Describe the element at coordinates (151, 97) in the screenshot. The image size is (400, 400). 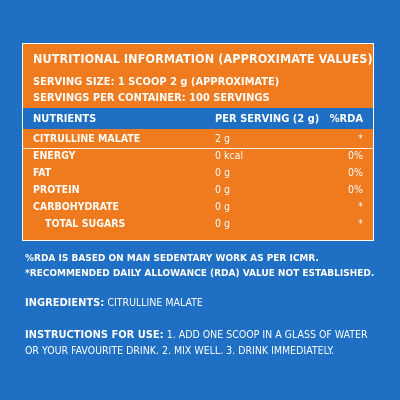
I see `servings-per-container: SERVINGS PER CONTAINER: 100 SERVINGS` at that location.